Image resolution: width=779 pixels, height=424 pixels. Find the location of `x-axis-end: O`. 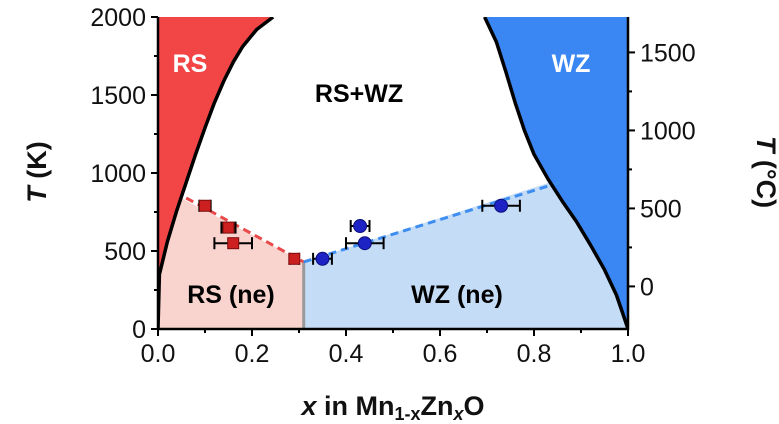

x-axis-end: O is located at coordinates (474, 406).